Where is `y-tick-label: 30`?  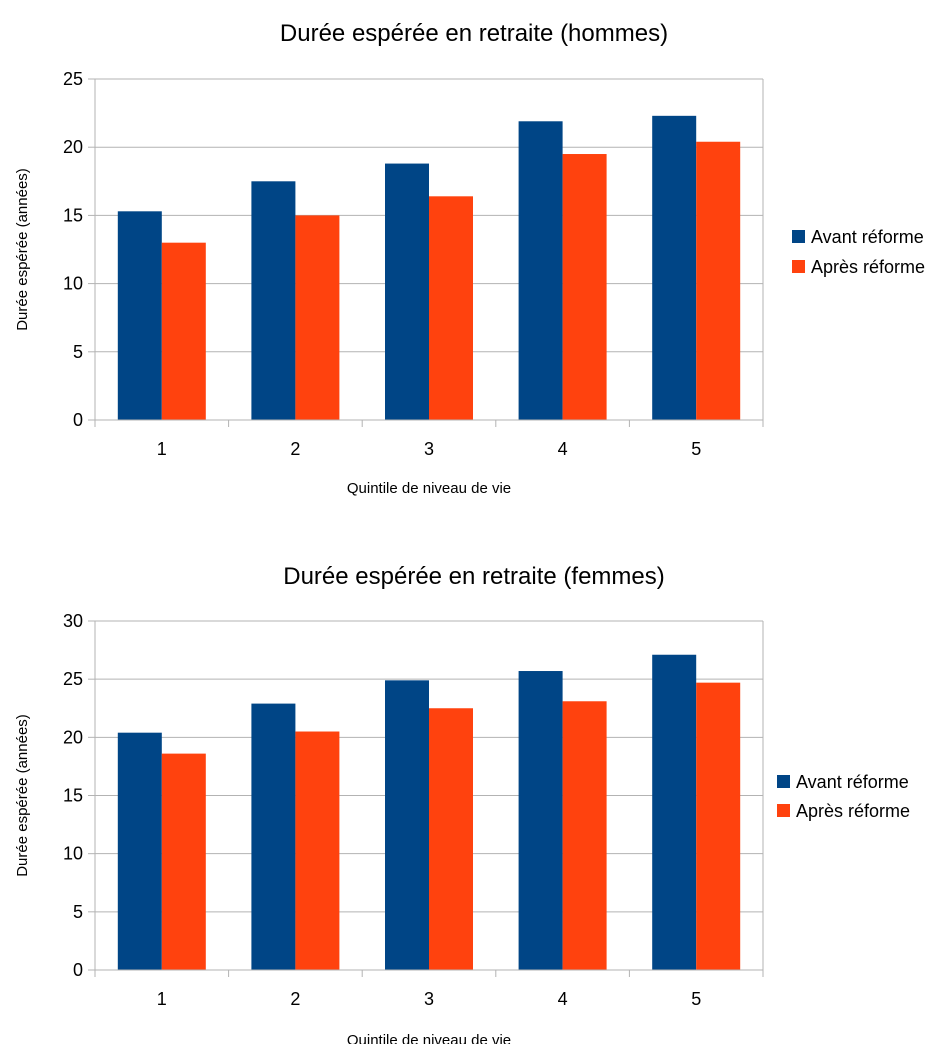 y-tick-label: 30 is located at coordinates (73, 621).